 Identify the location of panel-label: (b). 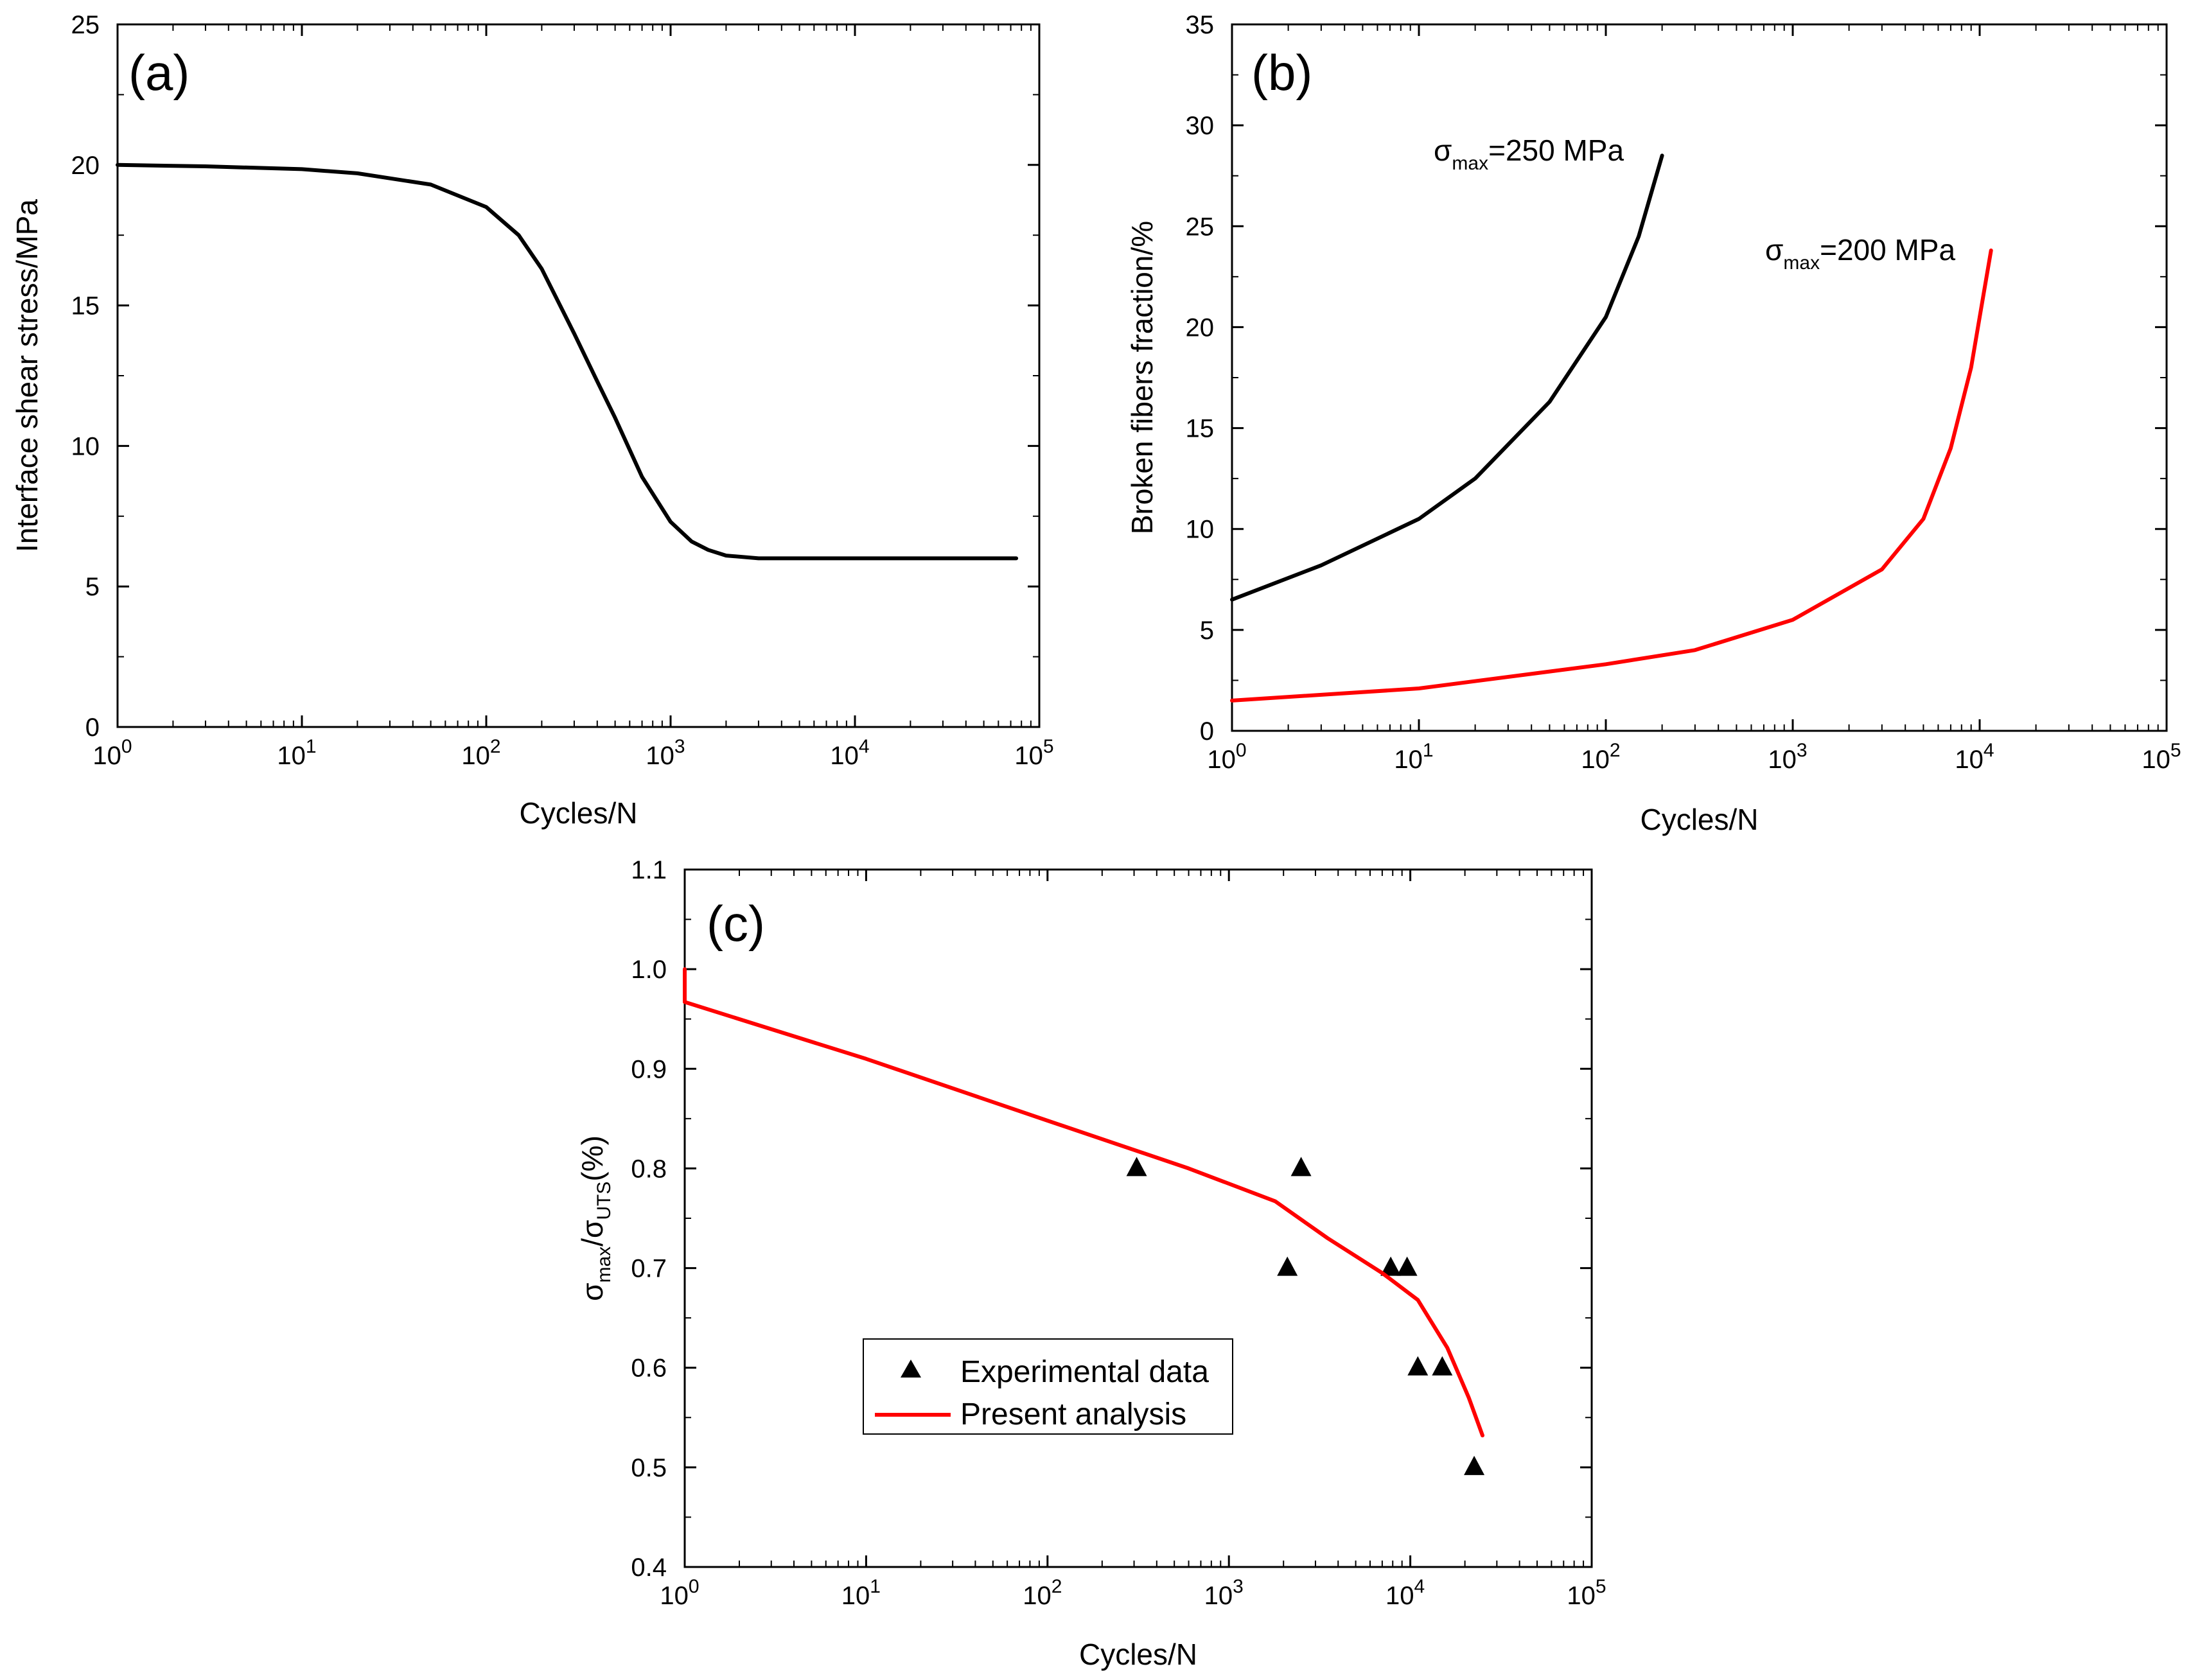
(1281, 72).